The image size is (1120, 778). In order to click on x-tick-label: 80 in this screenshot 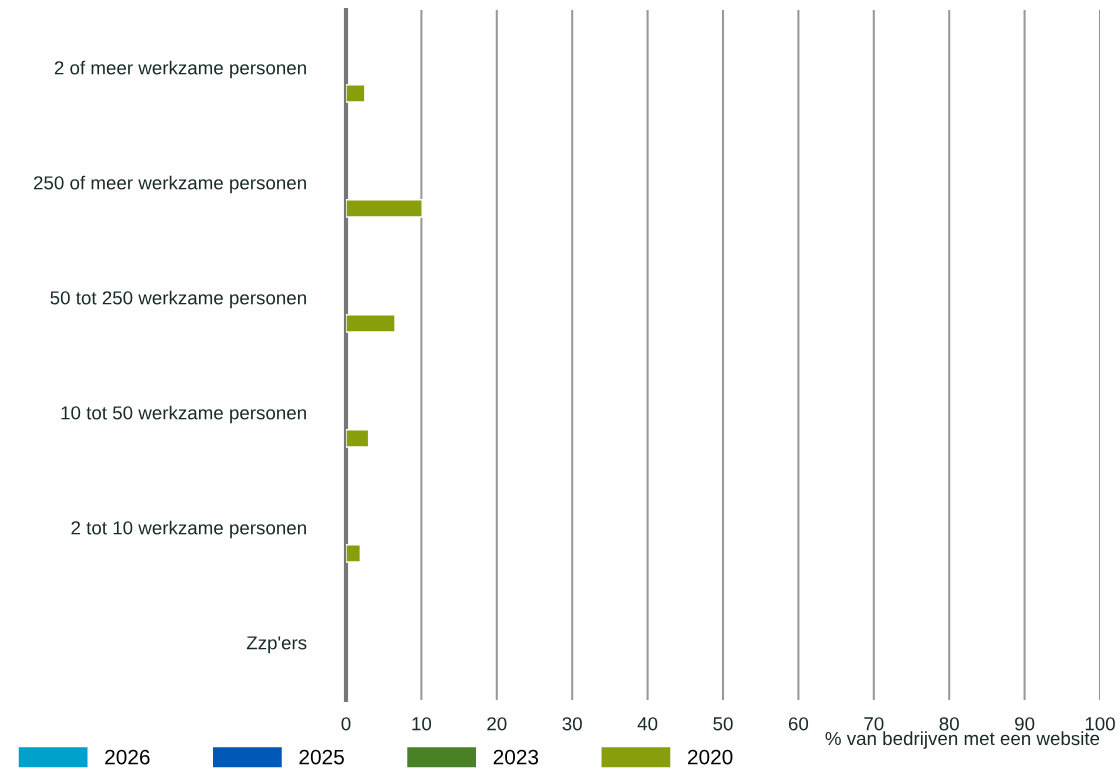, I will do `click(949, 724)`.